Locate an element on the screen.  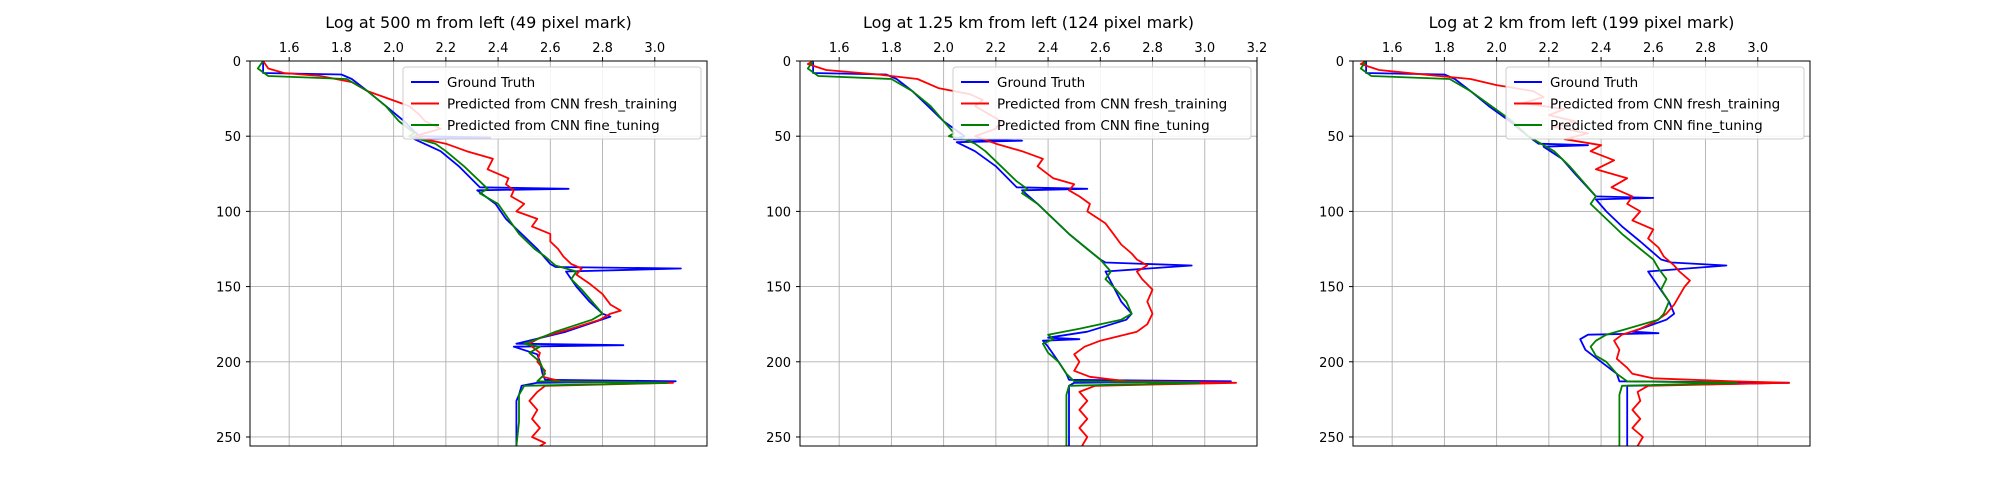
x-tick-label: 3.2 is located at coordinates (1257, 48).